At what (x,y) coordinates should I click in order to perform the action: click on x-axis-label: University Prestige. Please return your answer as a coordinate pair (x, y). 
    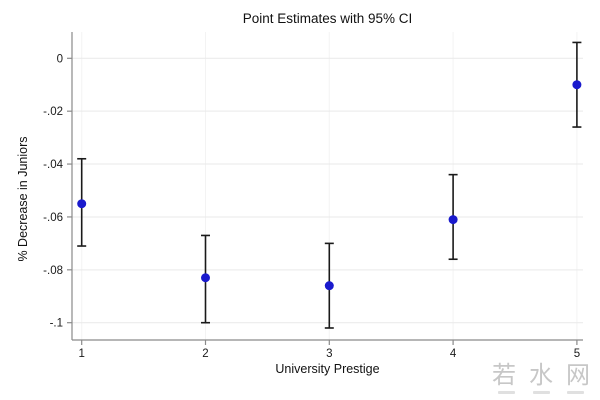
    Looking at the image, I should click on (327, 369).